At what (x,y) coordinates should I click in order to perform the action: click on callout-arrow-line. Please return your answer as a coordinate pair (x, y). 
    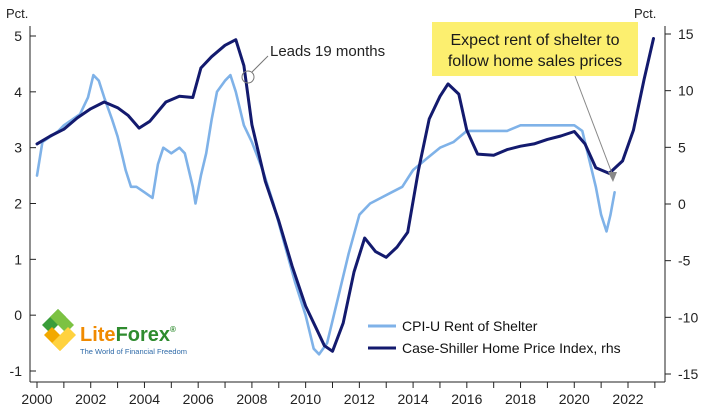
    Looking at the image, I should click on (594, 126).